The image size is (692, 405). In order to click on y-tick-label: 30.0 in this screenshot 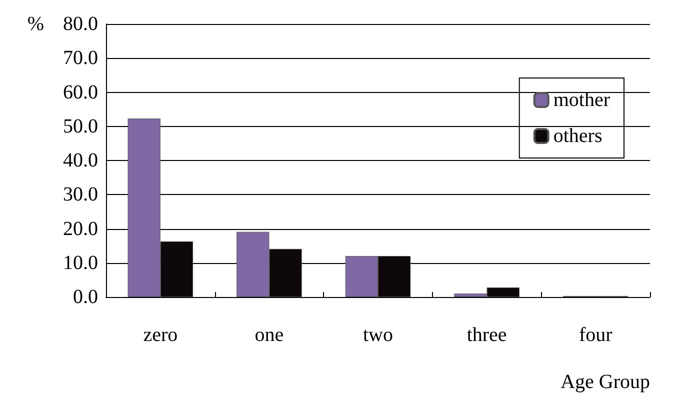, I will do `click(80, 195)`.